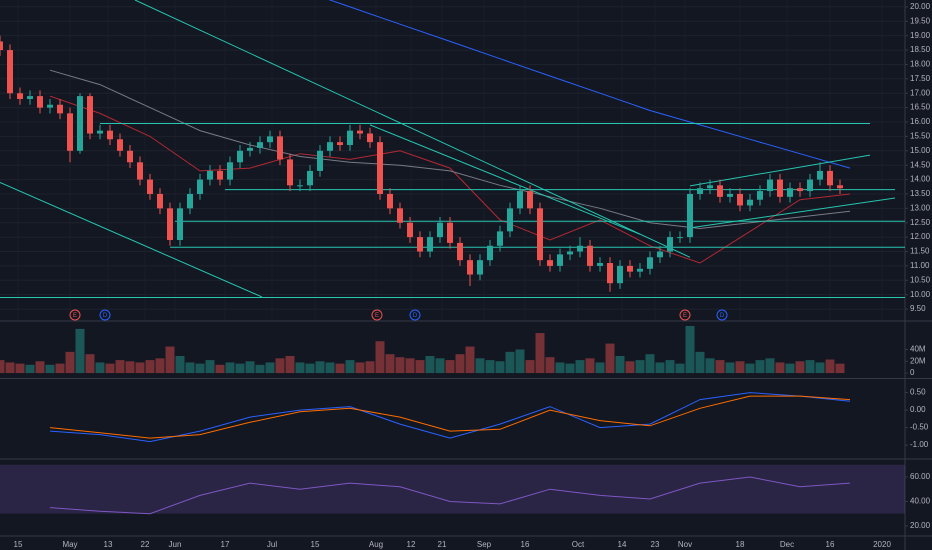 This screenshot has height=550, width=932. I want to click on y-tick-label: 16.00, so click(920, 121).